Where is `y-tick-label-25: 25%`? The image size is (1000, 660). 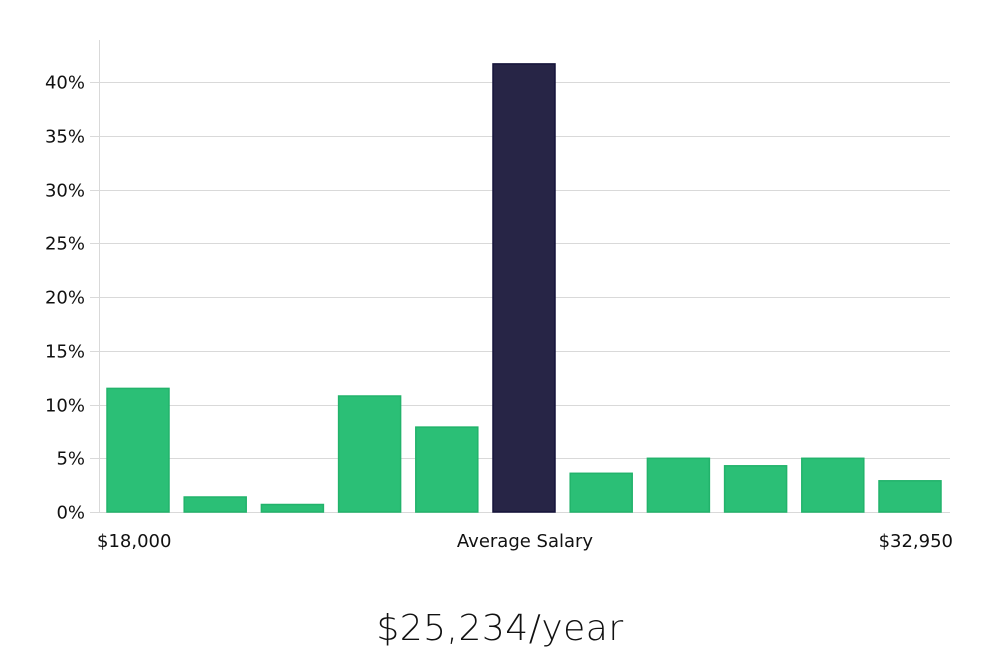
y-tick-label-25: 25% is located at coordinates (65, 244).